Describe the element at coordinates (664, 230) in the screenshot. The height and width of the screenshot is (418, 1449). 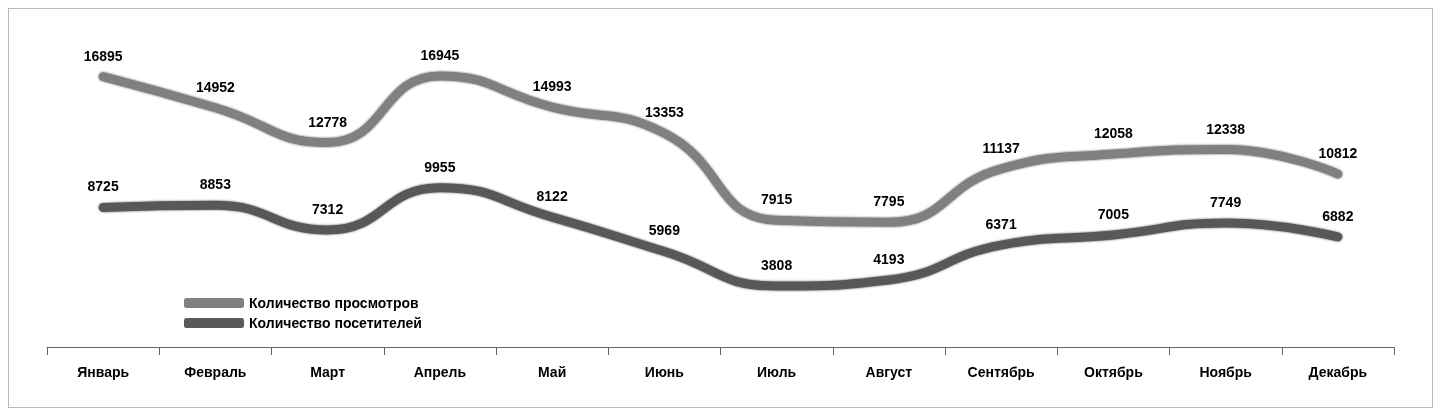
I see `data-label: 5969` at that location.